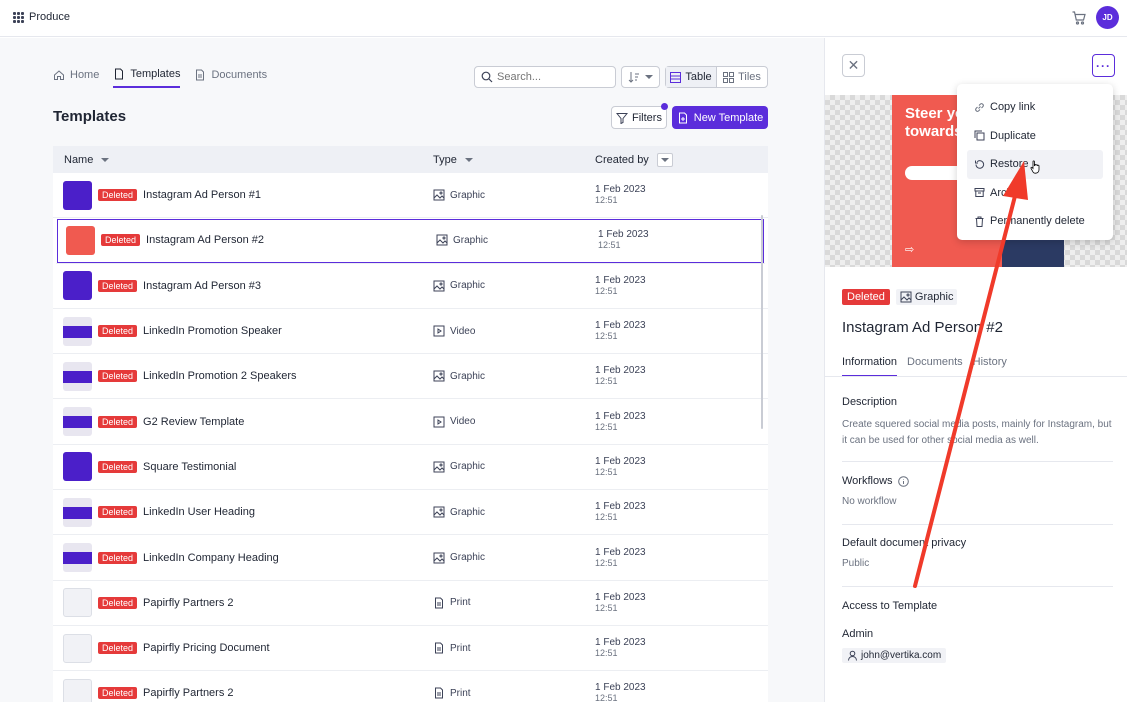 This screenshot has width=1127, height=702. Describe the element at coordinates (647, 117) in the screenshot. I see `filters-label: Filters` at that location.